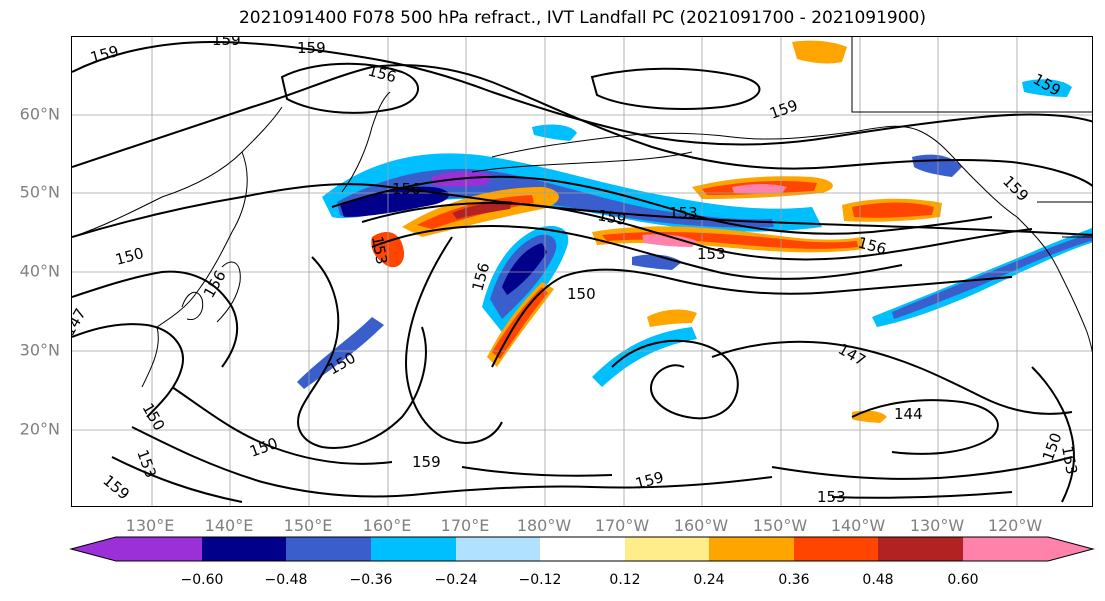 The width and height of the screenshot is (1105, 601). What do you see at coordinates (362, 479) in the screenshot?
I see `contour-156-south` at bounding box center [362, 479].